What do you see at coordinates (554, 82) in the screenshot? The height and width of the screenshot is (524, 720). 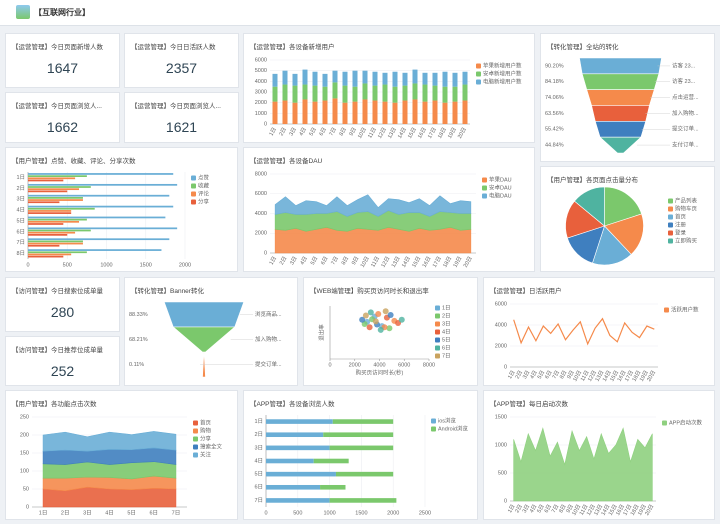 I see `funnel-value-label: 84.18%` at bounding box center [554, 82].